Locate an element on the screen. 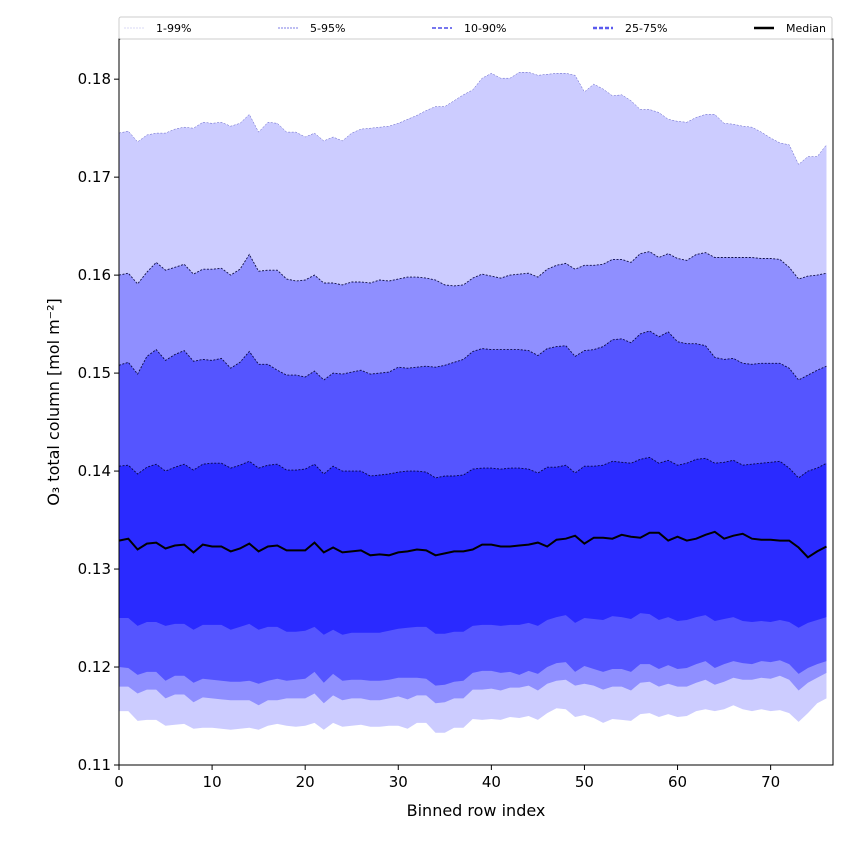 The image size is (850, 854). legend: 1-99% 5-95% 10-90% 25-75% Median is located at coordinates (475, 28).